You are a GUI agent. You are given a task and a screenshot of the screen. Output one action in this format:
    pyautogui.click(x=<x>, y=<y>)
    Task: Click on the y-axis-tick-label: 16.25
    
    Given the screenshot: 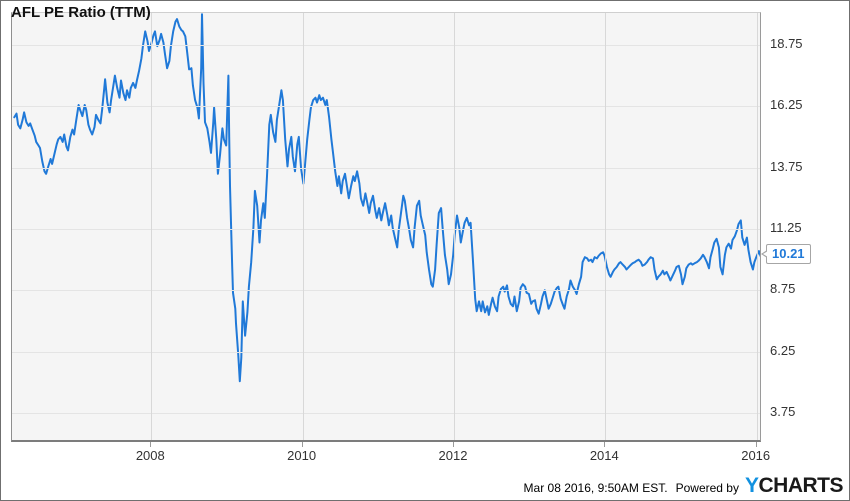 What is the action you would take?
    pyautogui.click(x=786, y=105)
    